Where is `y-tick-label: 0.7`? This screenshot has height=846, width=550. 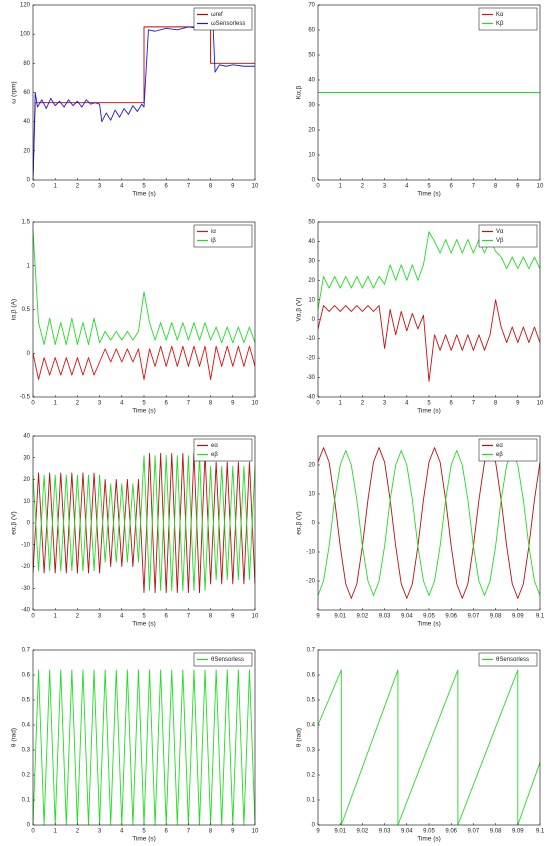 y-tick-label: 0.7 is located at coordinates (311, 651).